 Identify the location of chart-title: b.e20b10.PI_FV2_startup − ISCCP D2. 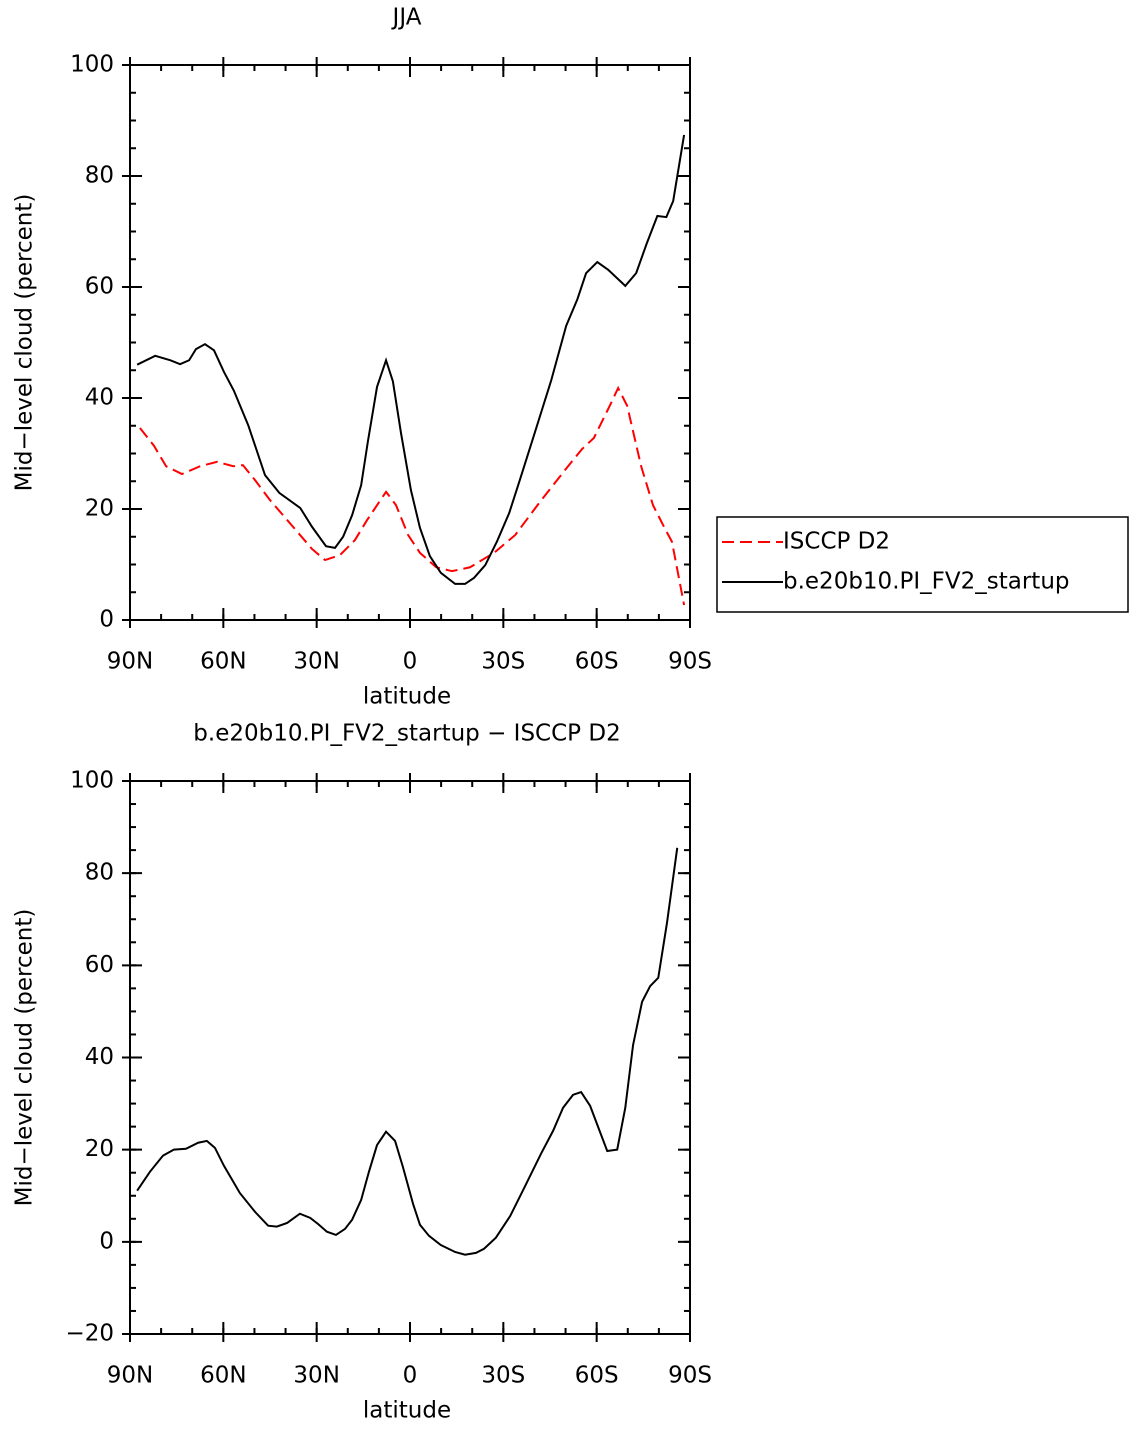
(406, 734).